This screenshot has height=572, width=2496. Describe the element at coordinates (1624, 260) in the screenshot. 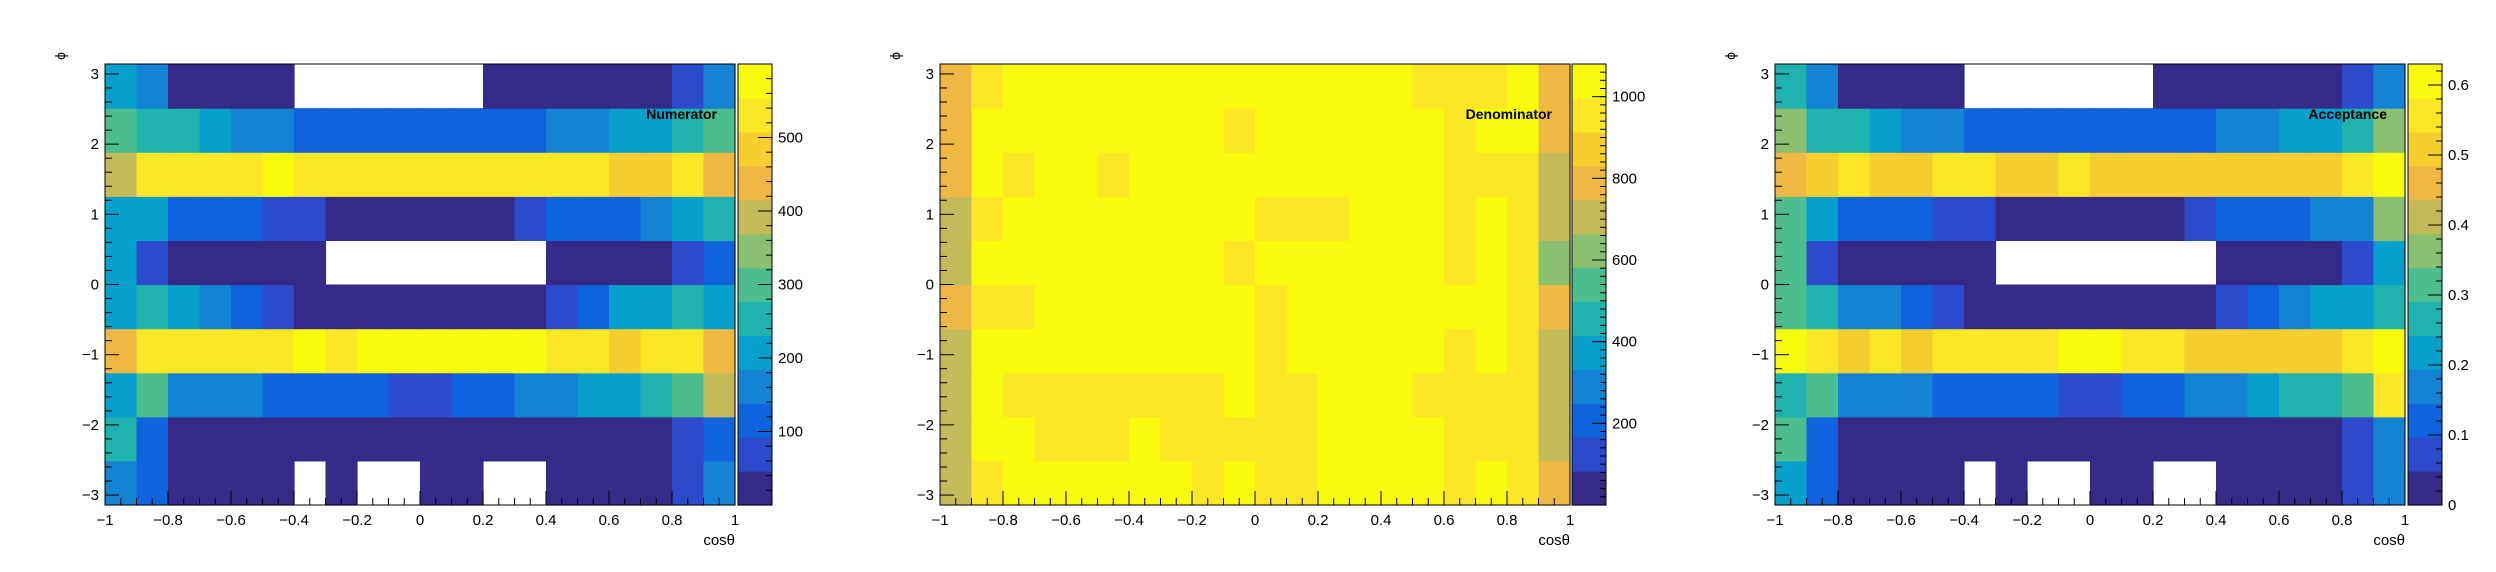

I see `color-bar-tick-label: 600` at that location.